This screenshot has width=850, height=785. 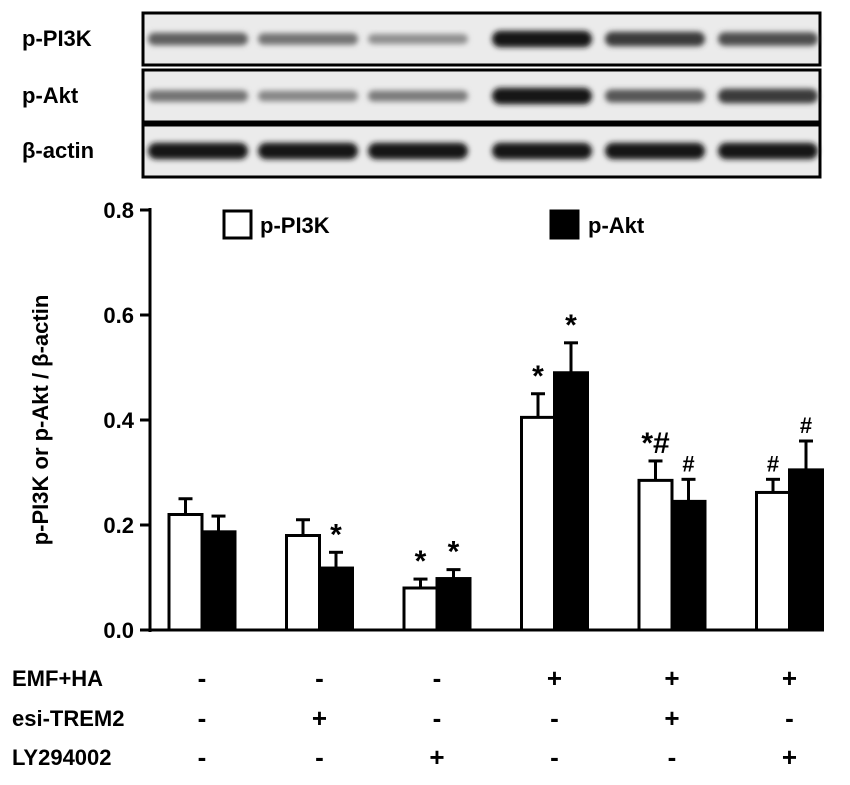 I want to click on significance-marker: *#, so click(x=655, y=443).